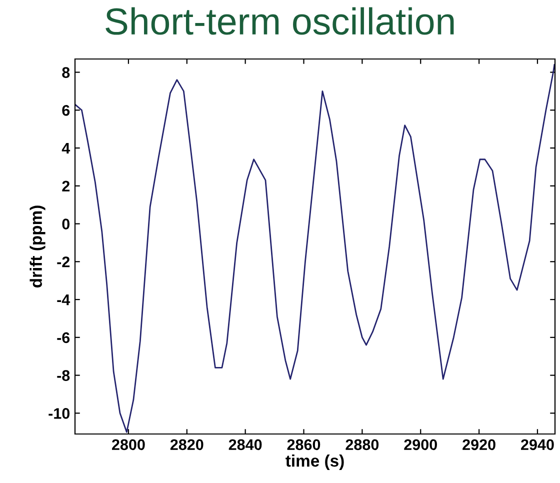 The width and height of the screenshot is (560, 483). What do you see at coordinates (66, 186) in the screenshot?
I see `y-tick-label: 2` at bounding box center [66, 186].